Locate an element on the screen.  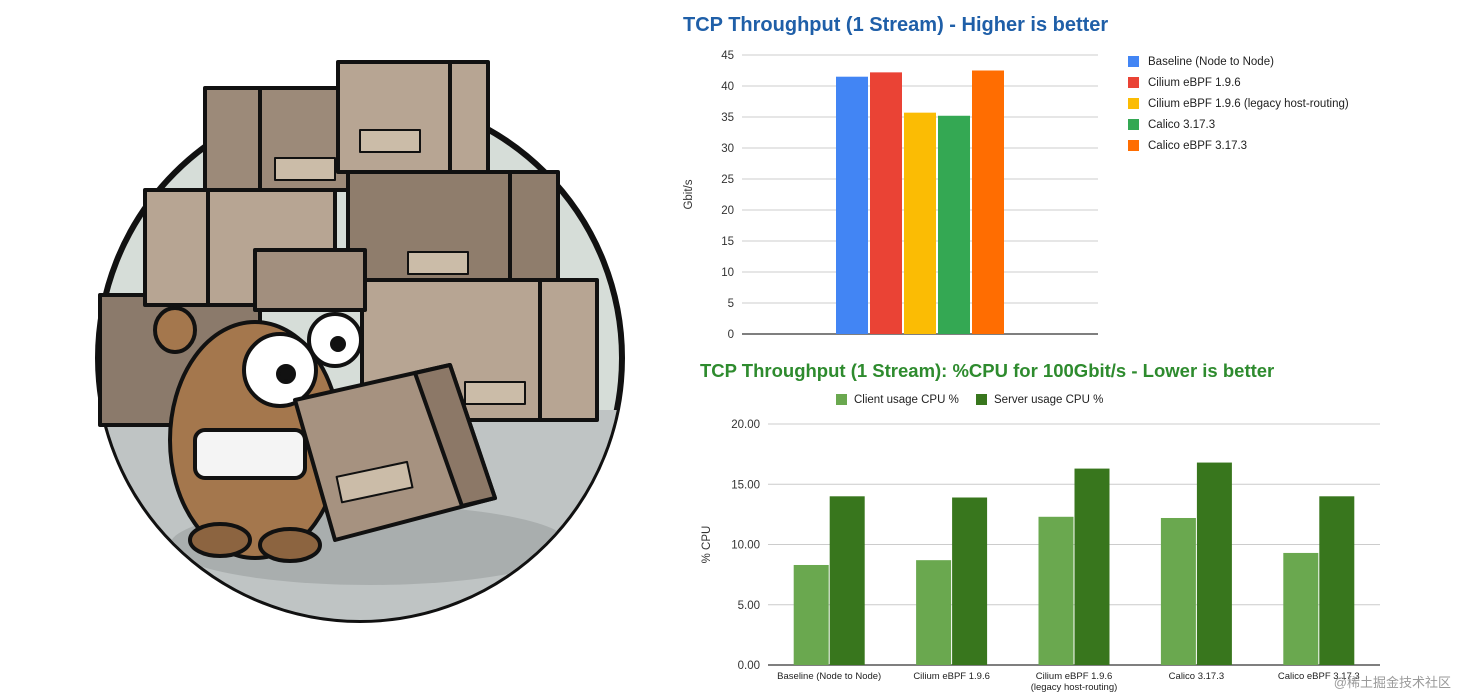
chart1-ytick-label: 40 is located at coordinates (727, 87).